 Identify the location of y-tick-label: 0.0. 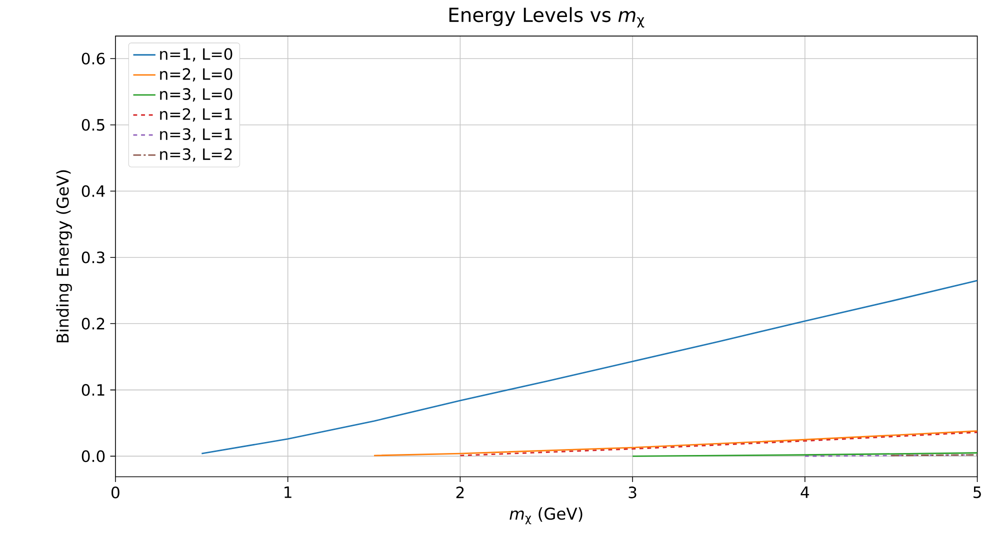
(93, 456).